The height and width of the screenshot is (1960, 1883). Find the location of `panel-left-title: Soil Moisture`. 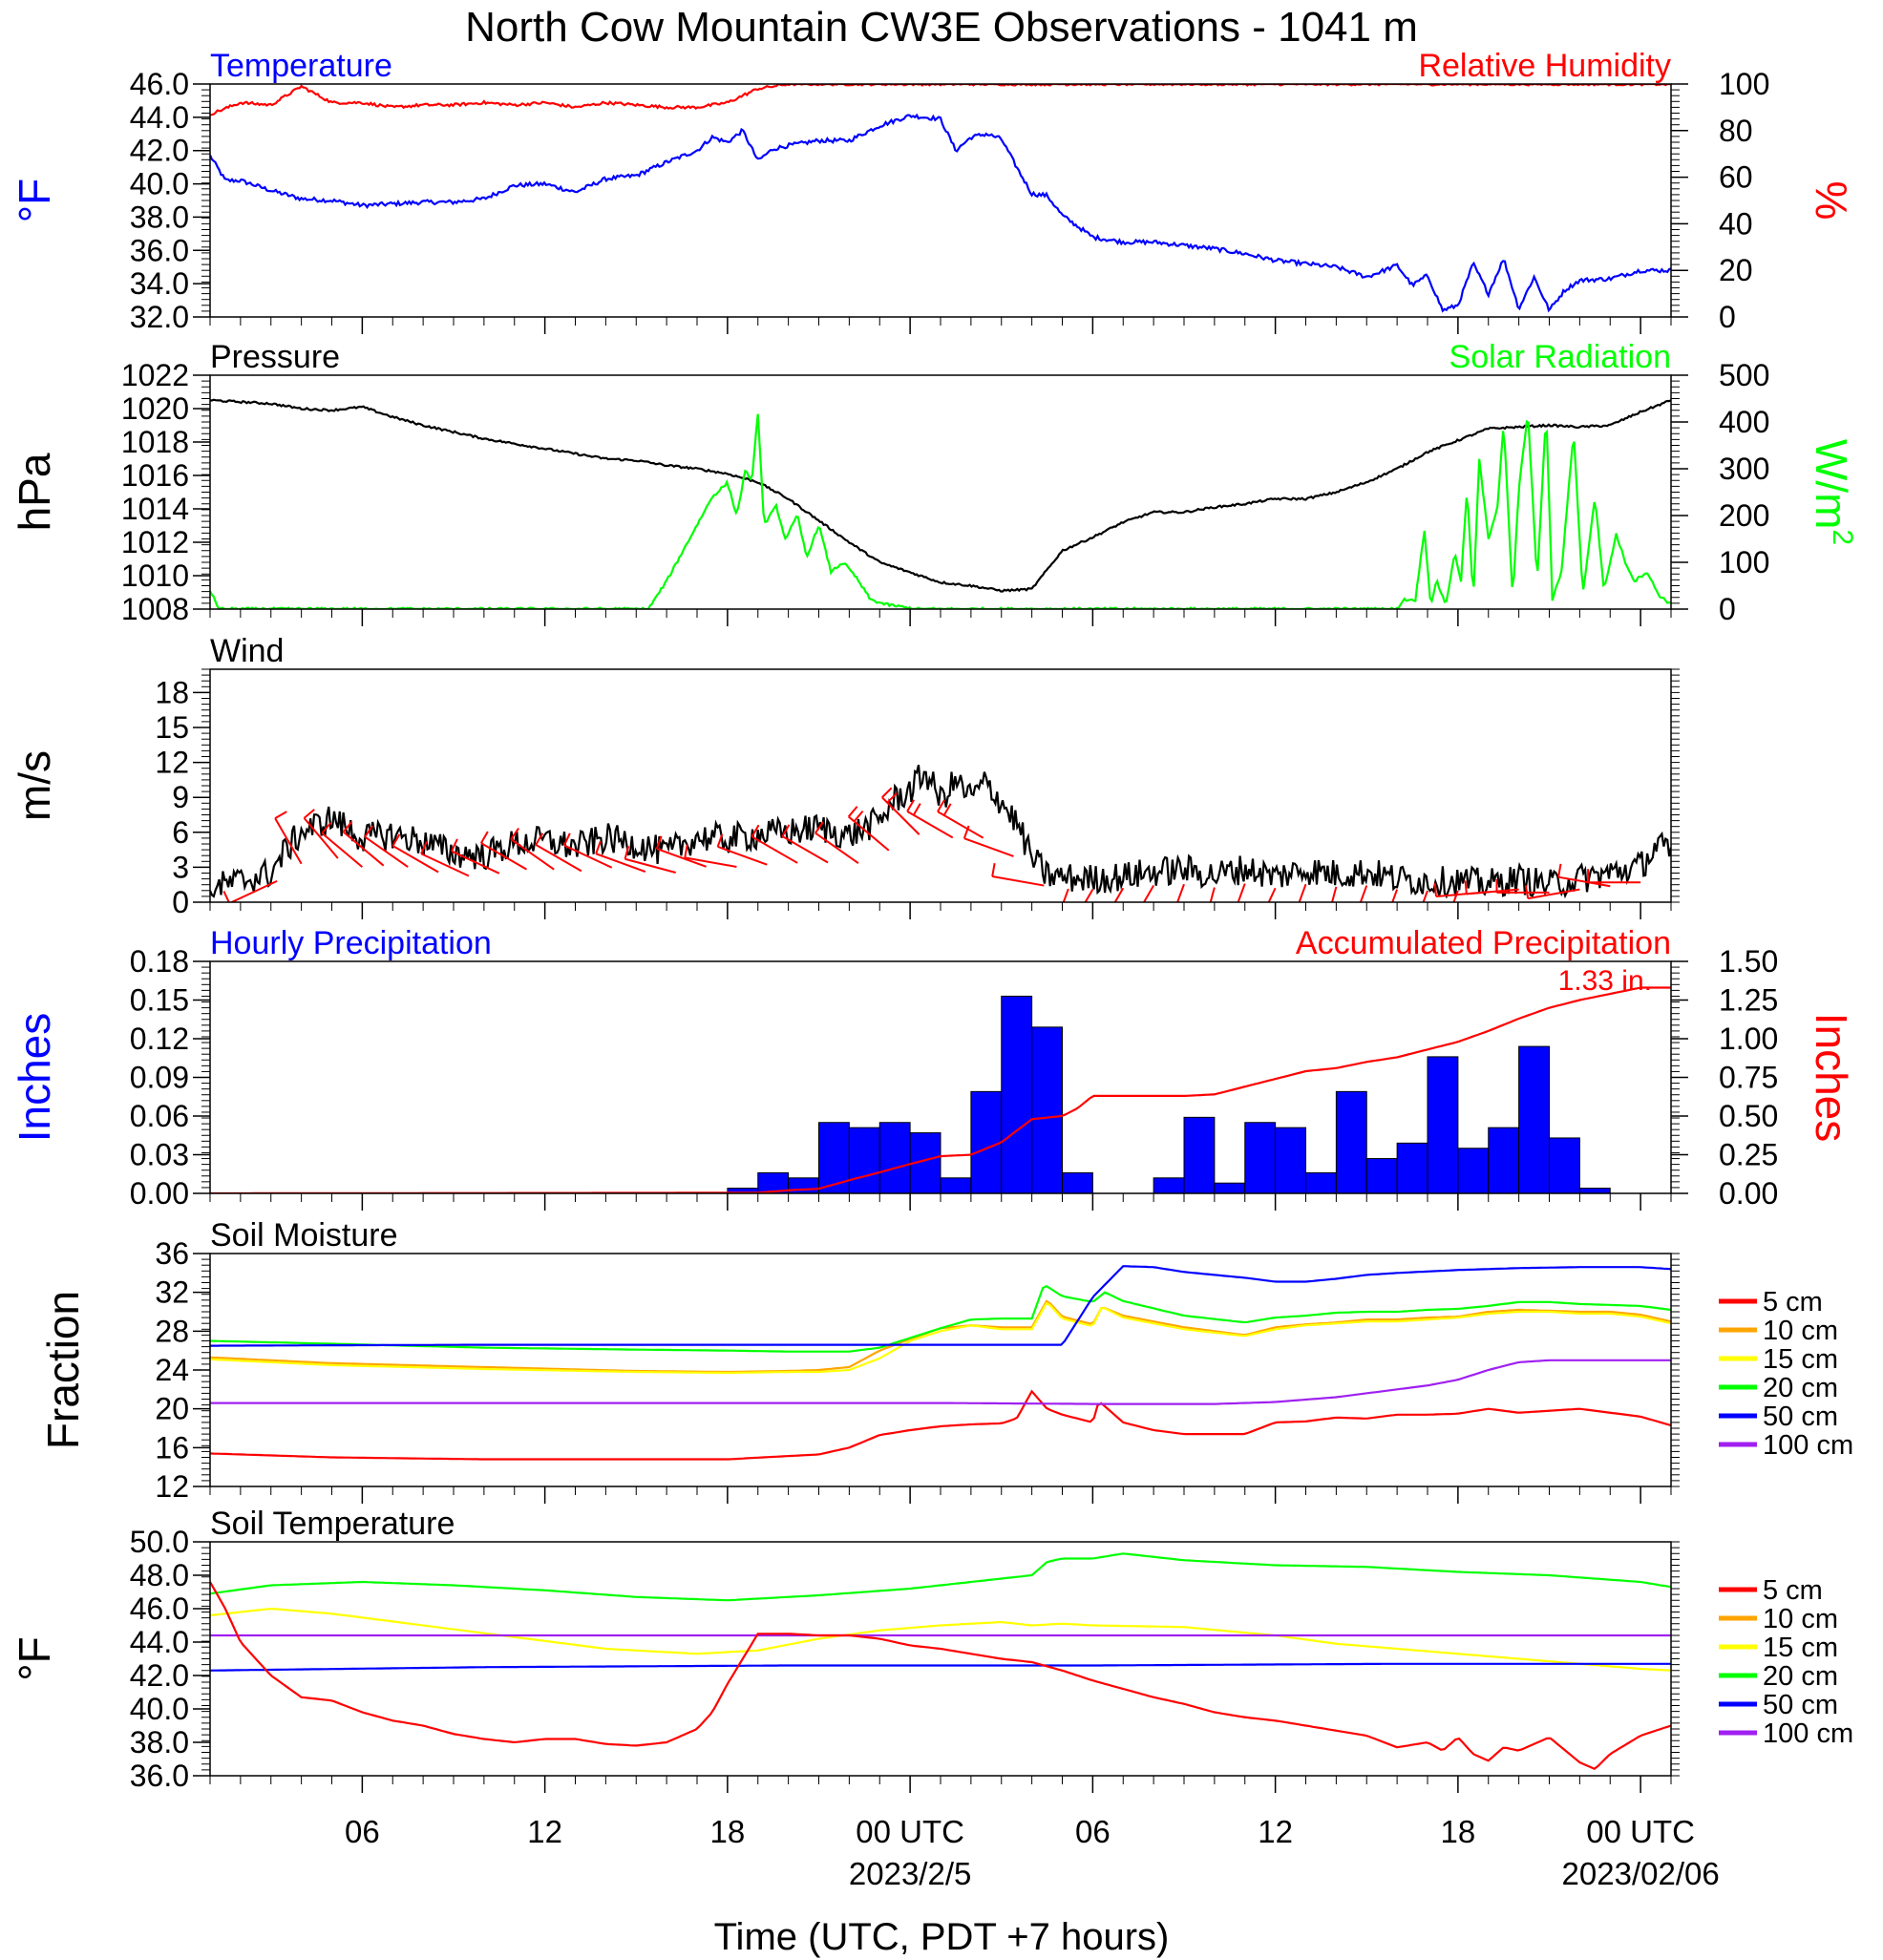

panel-left-title: Soil Moisture is located at coordinates (304, 1235).